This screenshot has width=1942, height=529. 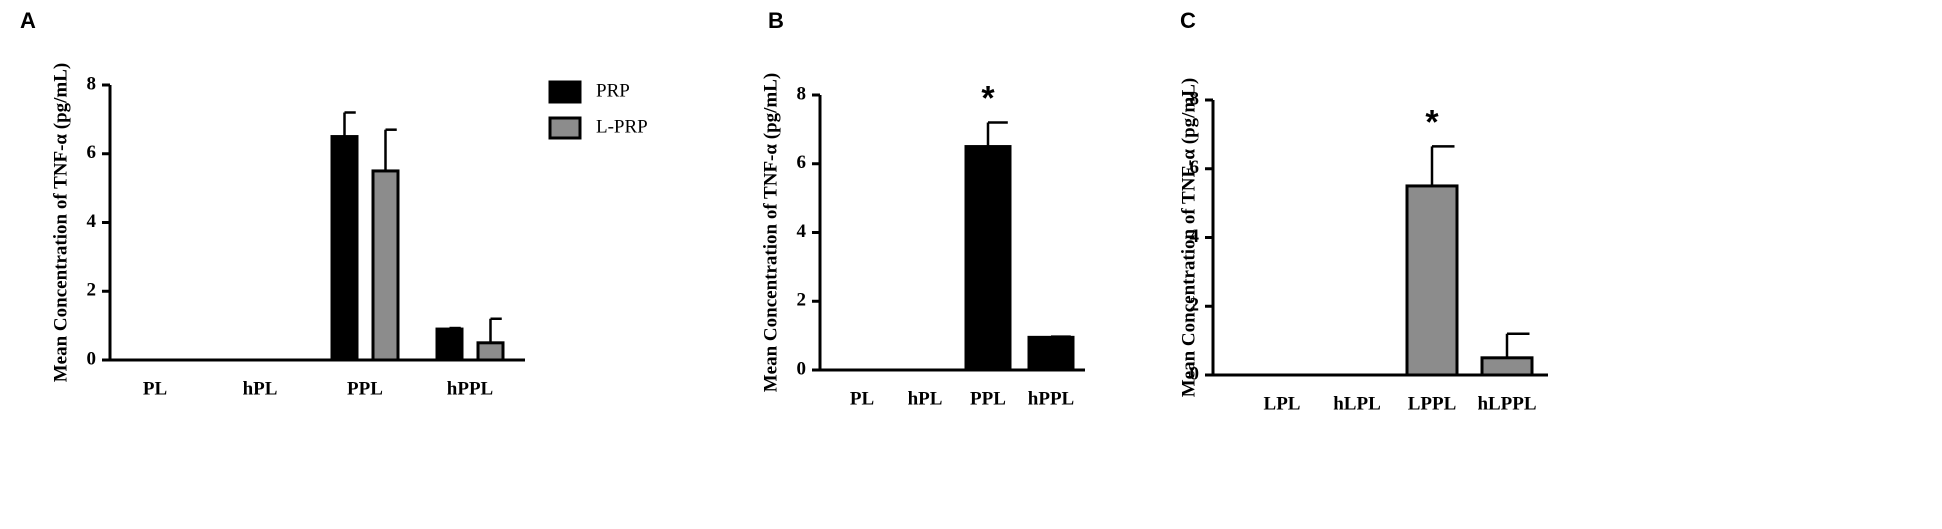 I want to click on legend-label: PRP, so click(x=613, y=90).